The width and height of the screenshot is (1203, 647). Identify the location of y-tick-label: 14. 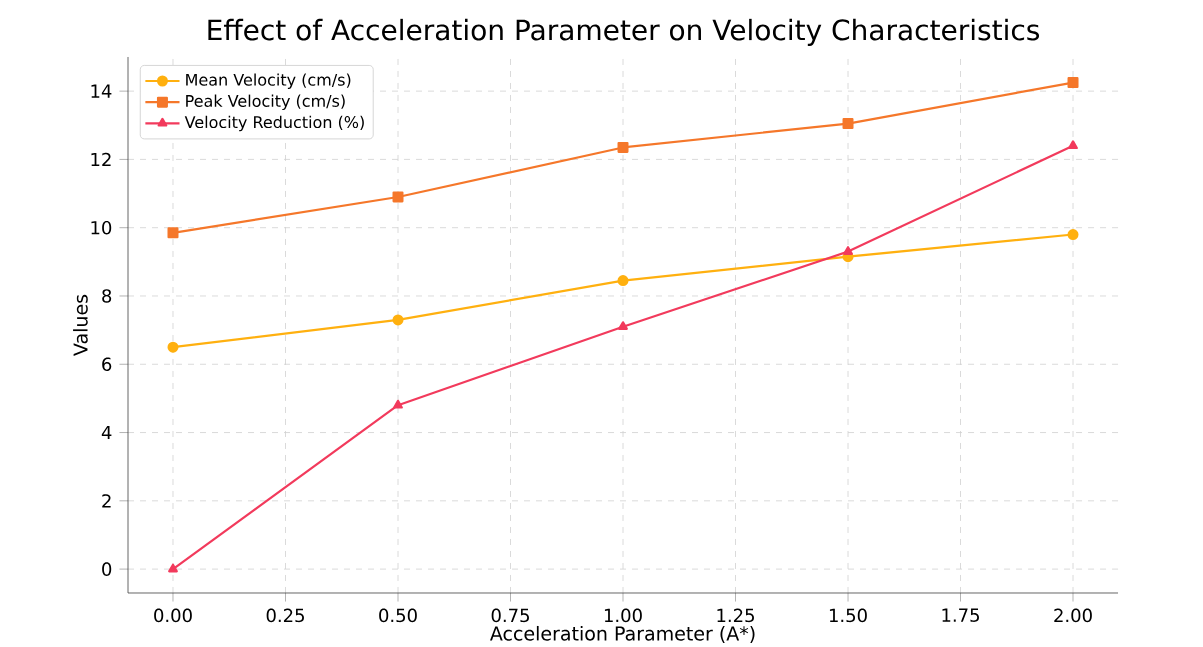
(101, 91).